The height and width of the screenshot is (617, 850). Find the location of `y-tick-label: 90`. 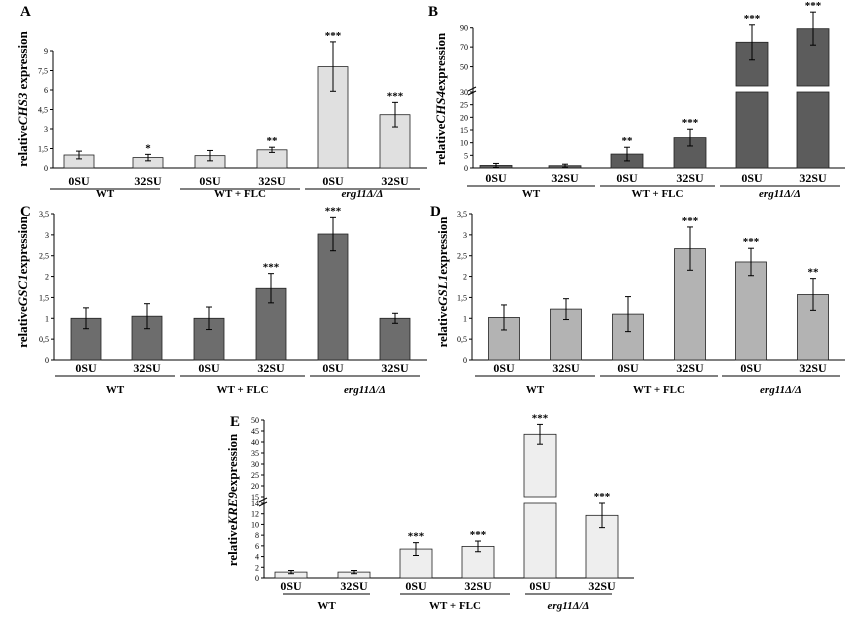

y-tick-label: 90 is located at coordinates (464, 28).